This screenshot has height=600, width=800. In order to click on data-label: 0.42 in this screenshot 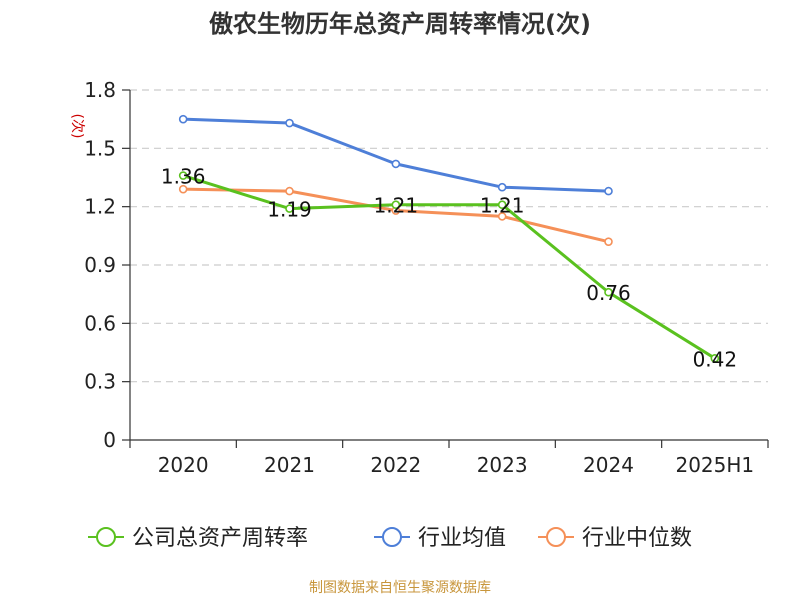, I will do `click(715, 359)`.